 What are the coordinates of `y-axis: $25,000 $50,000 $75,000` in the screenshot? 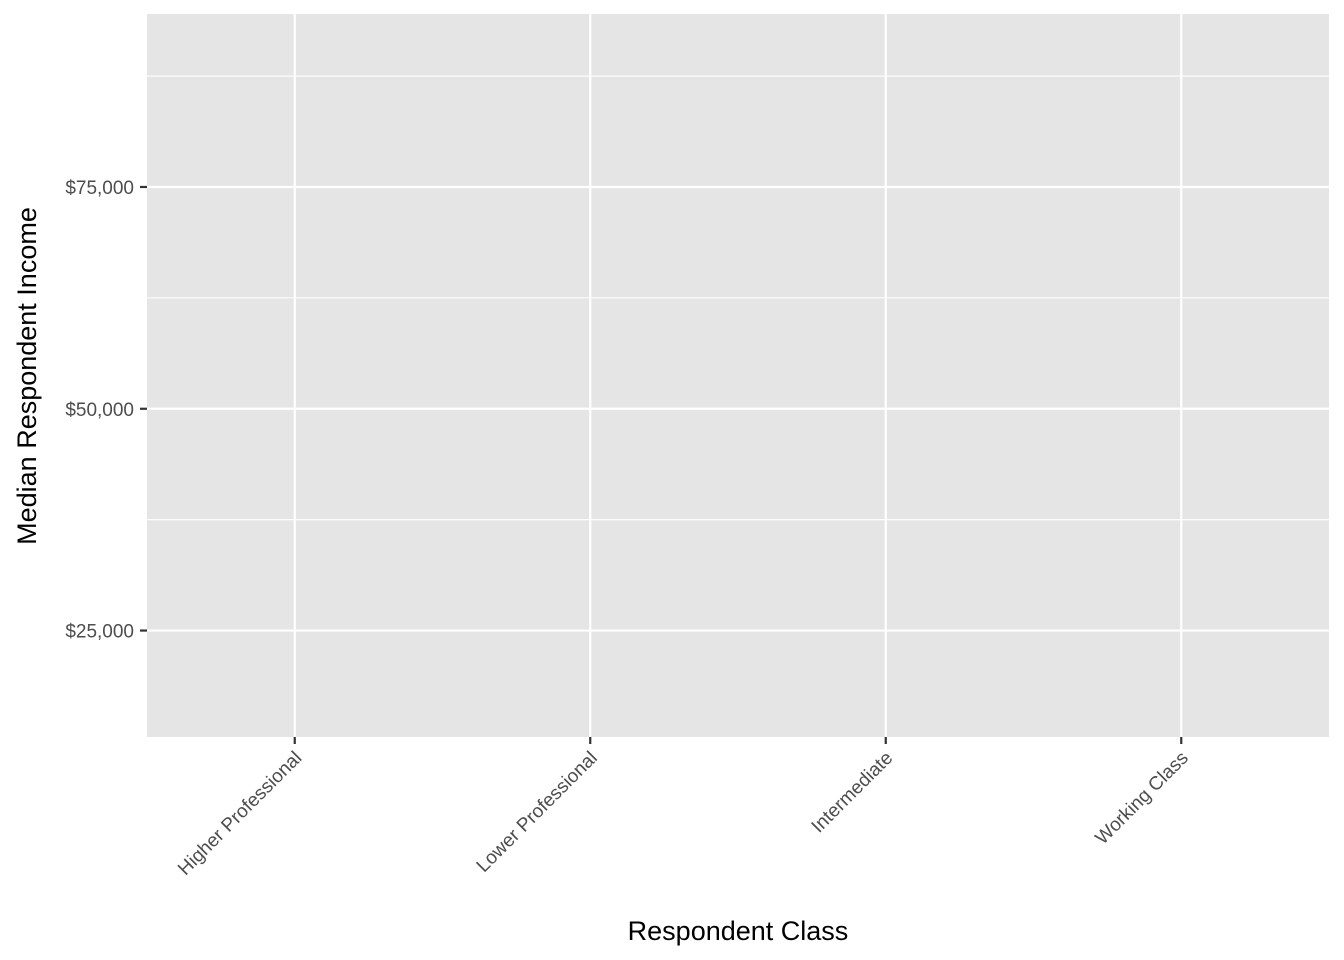 It's located at (106, 410).